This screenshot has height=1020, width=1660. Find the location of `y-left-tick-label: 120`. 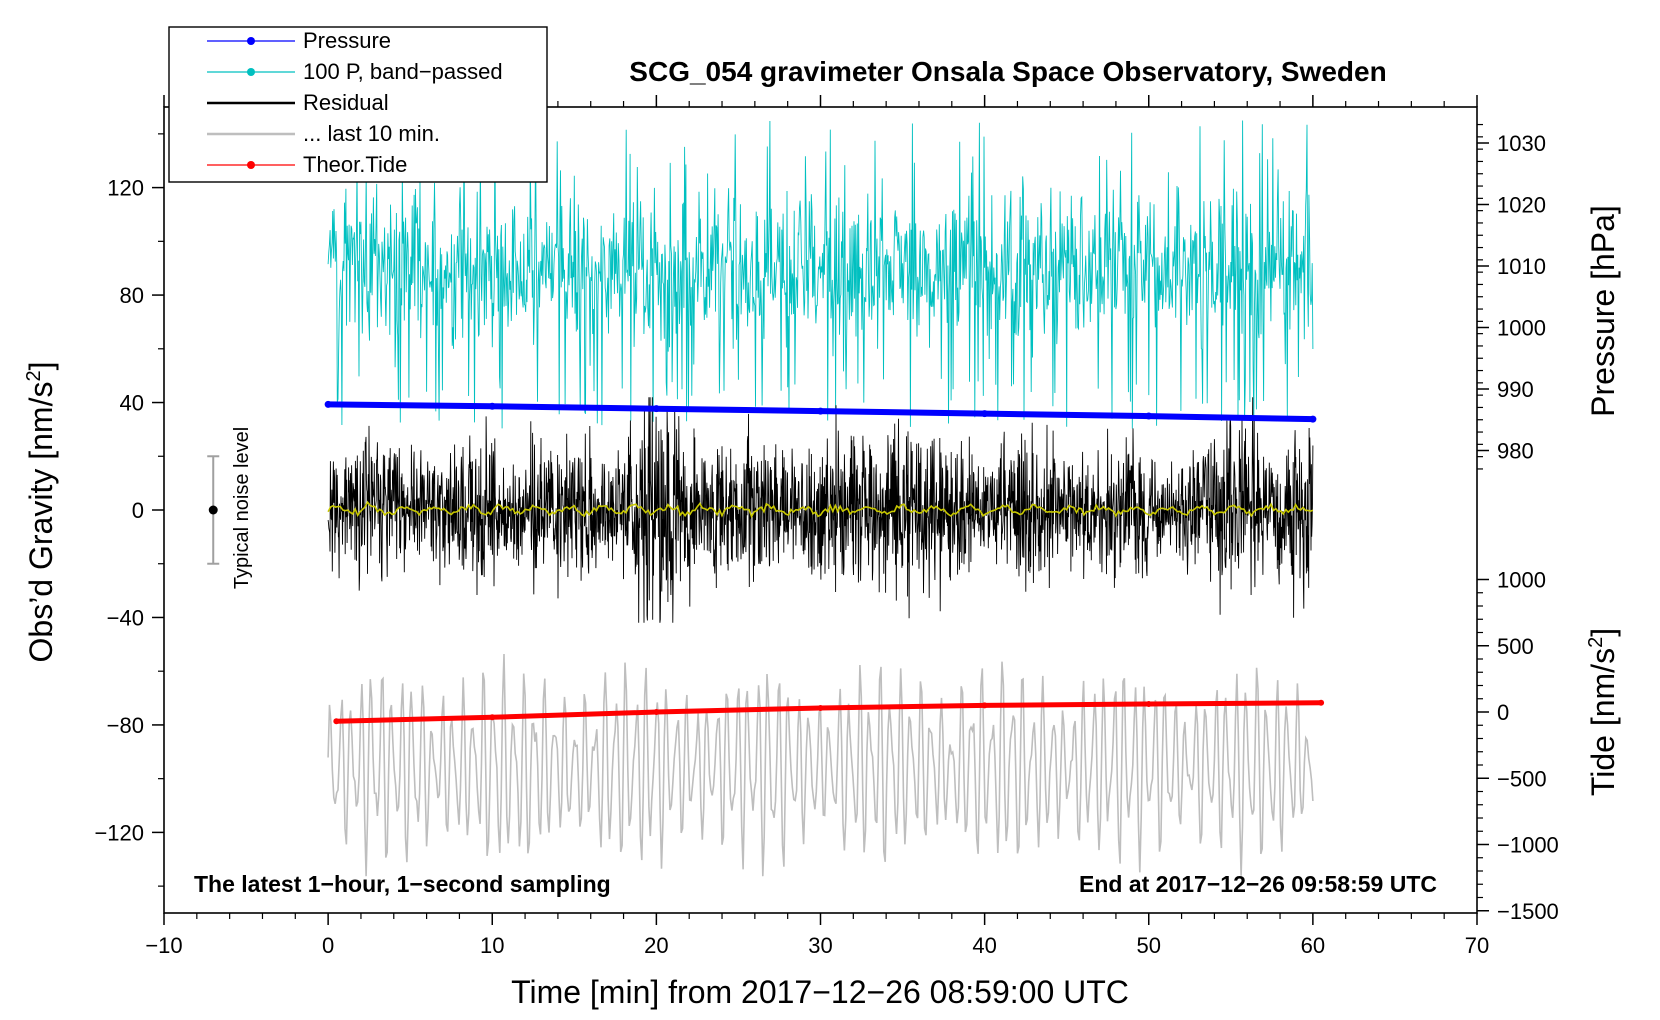

y-left-tick-label: 120 is located at coordinates (125, 188).